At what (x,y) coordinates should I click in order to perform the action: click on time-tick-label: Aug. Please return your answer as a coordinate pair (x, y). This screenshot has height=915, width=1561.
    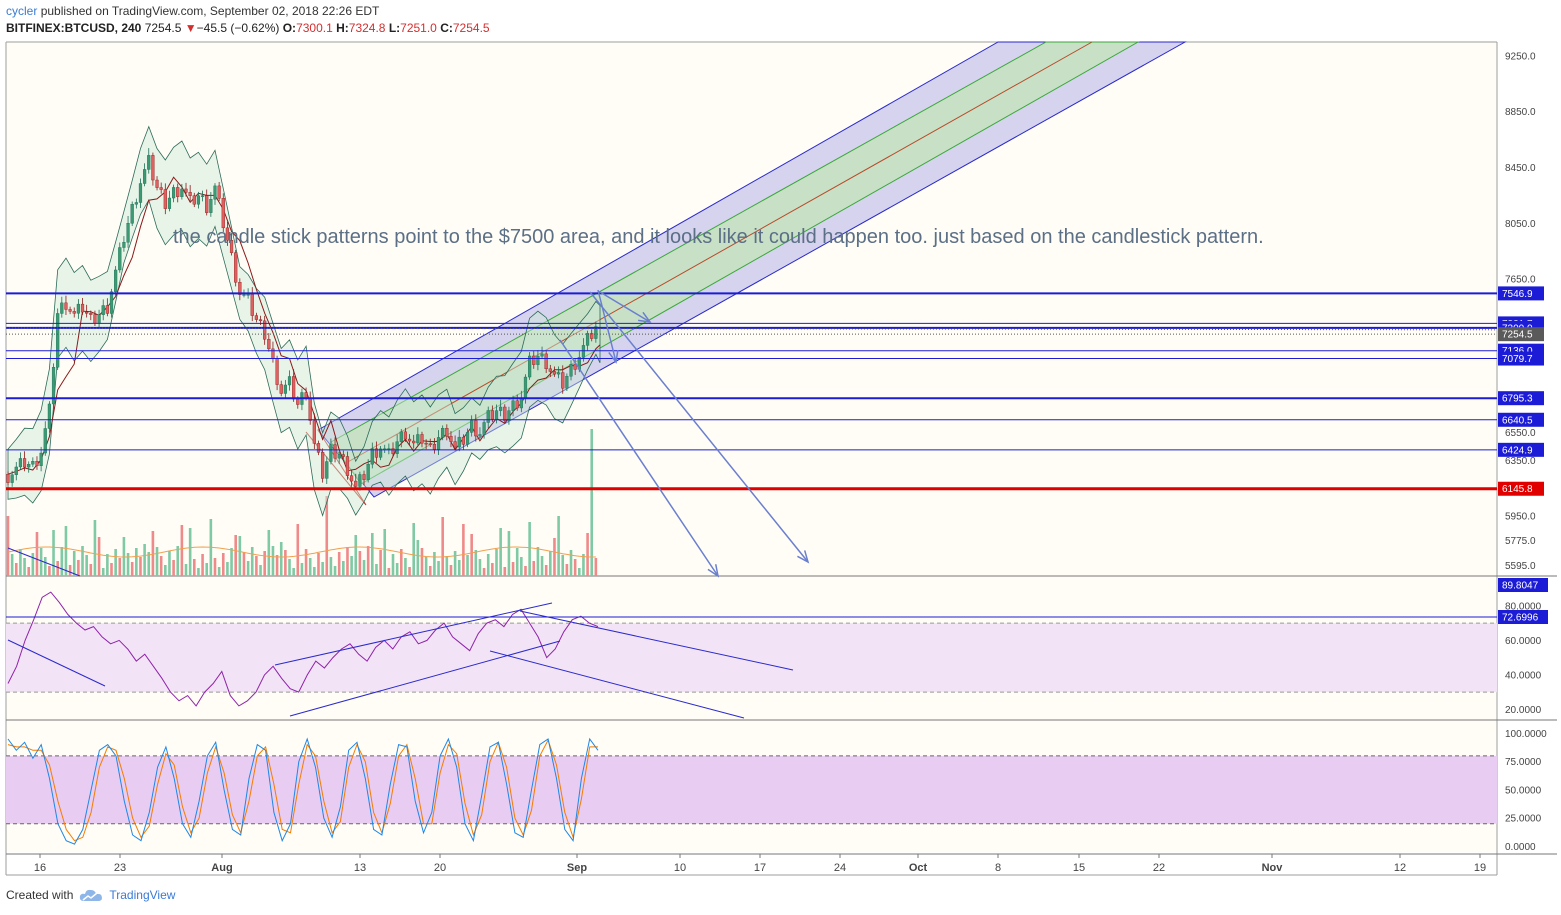
    Looking at the image, I should click on (221, 868).